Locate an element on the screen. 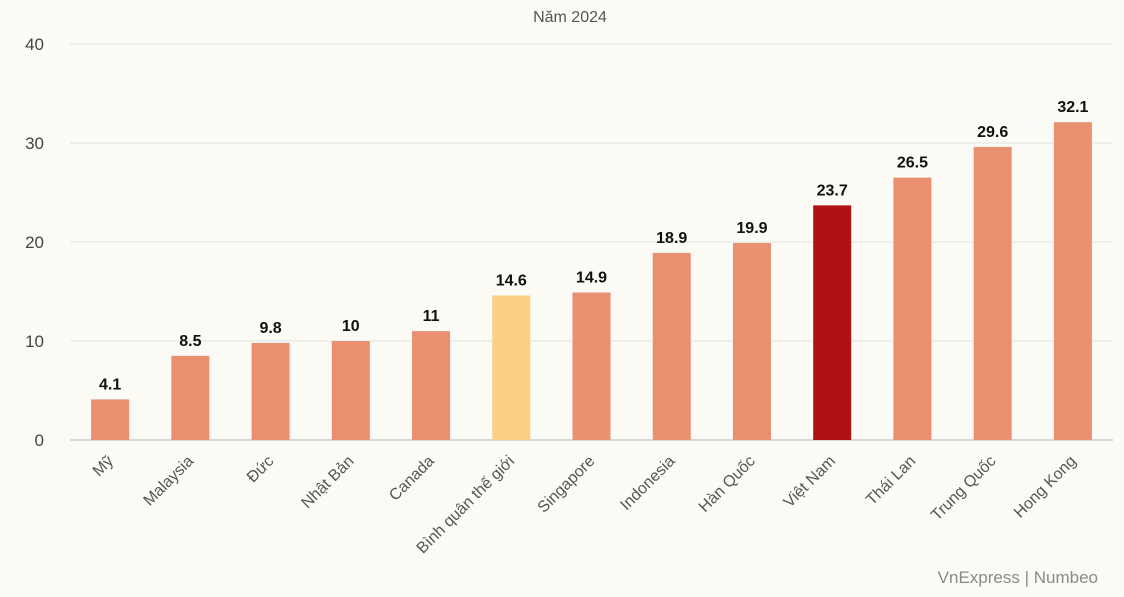  x-tick-label: Hong Kong is located at coordinates (1045, 487).